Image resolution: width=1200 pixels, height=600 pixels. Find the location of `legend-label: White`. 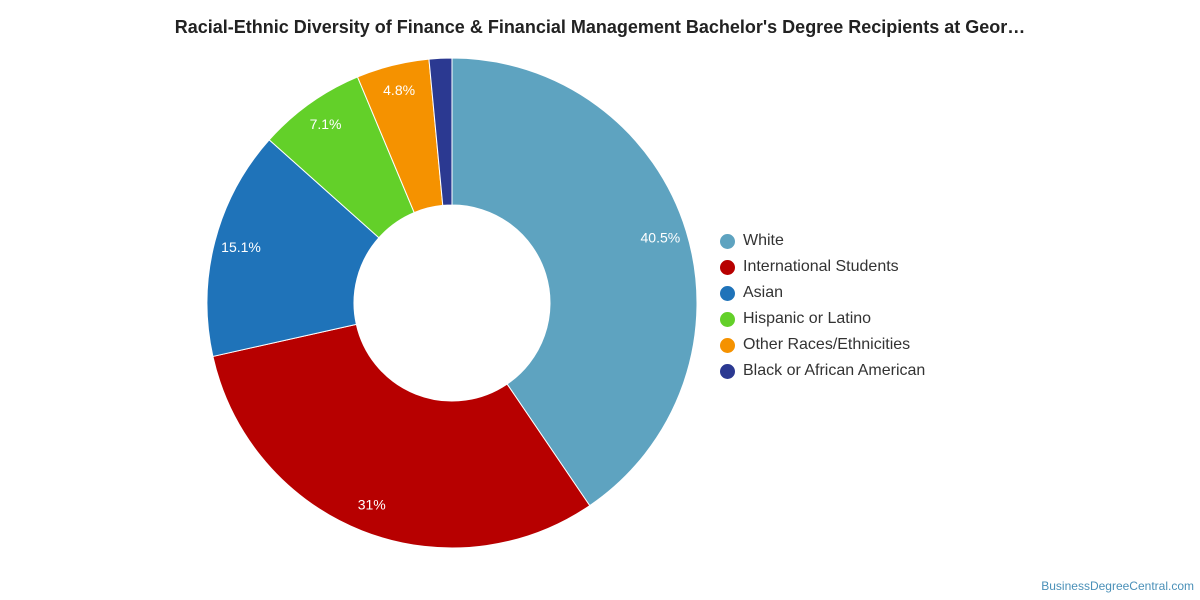

legend-label: White is located at coordinates (763, 240).